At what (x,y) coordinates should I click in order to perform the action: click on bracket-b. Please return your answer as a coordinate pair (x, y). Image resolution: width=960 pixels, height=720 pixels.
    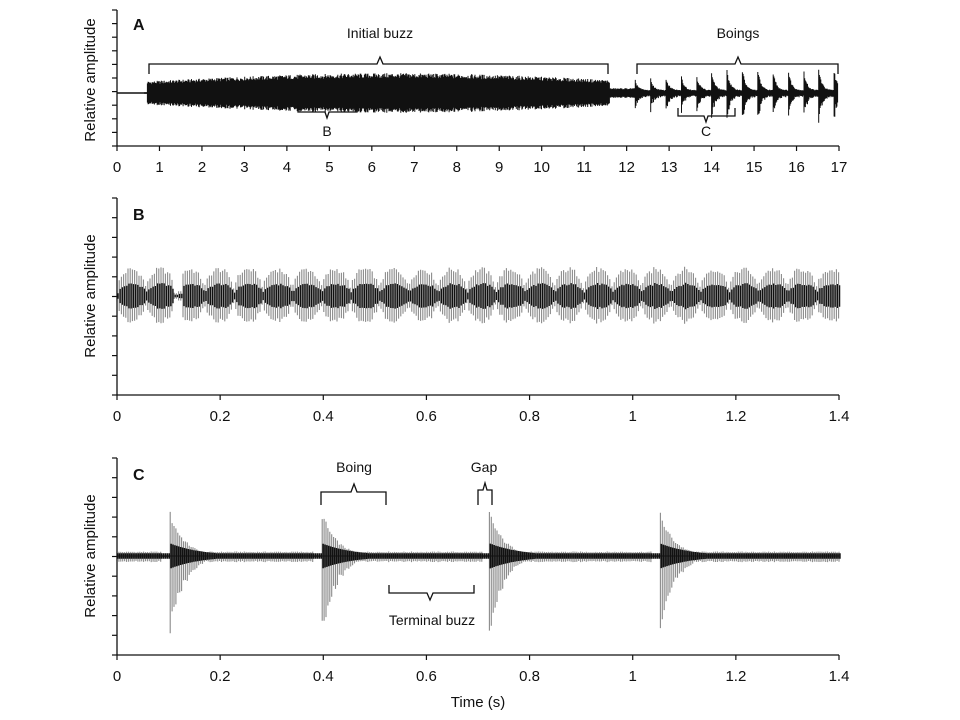
    Looking at the image, I should click on (327, 112).